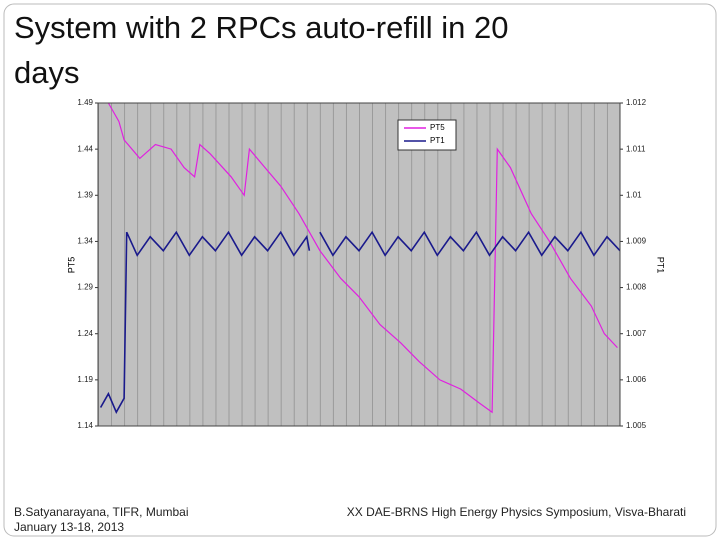  Describe the element at coordinates (101, 512) in the screenshot. I see `footer-author: B.Satyanarayana, TIFR, Mumbai` at that location.